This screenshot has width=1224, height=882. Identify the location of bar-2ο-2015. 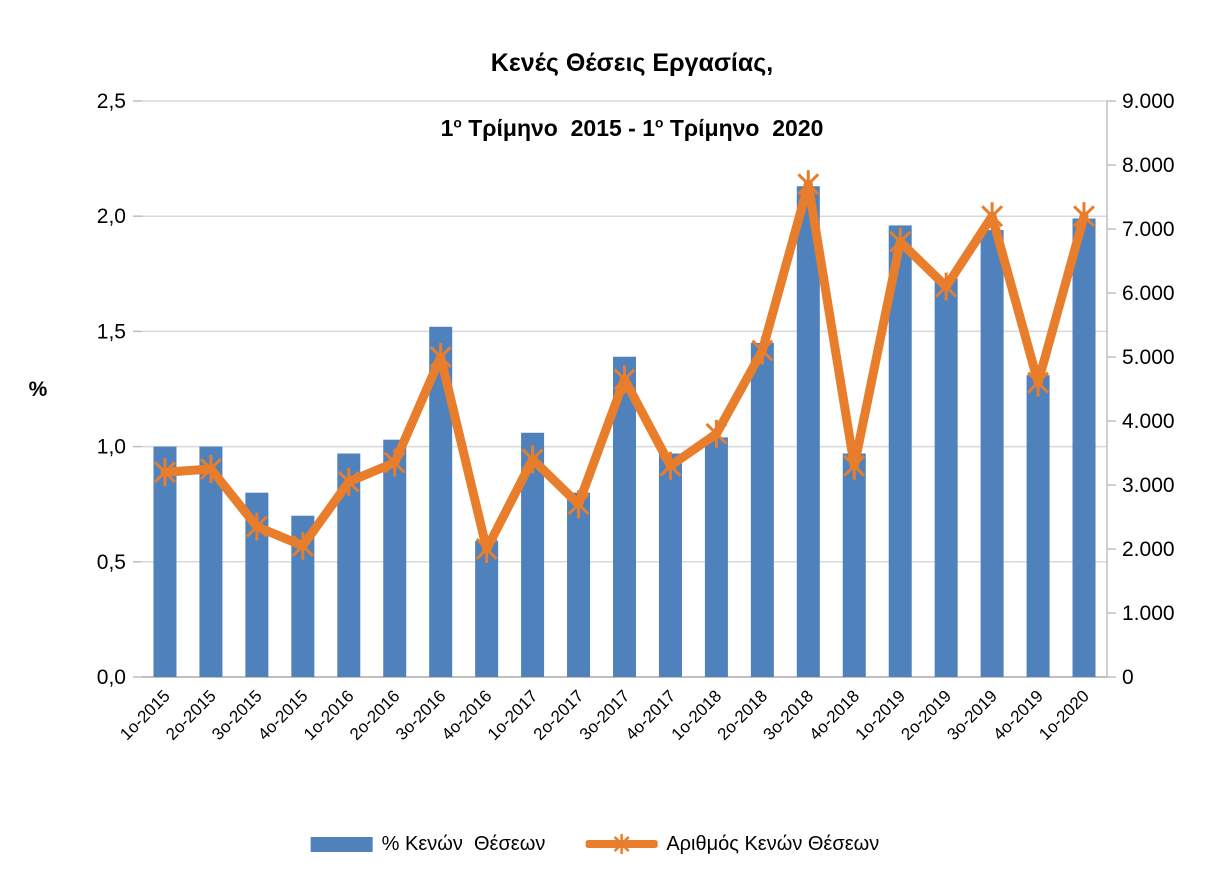
(211, 561).